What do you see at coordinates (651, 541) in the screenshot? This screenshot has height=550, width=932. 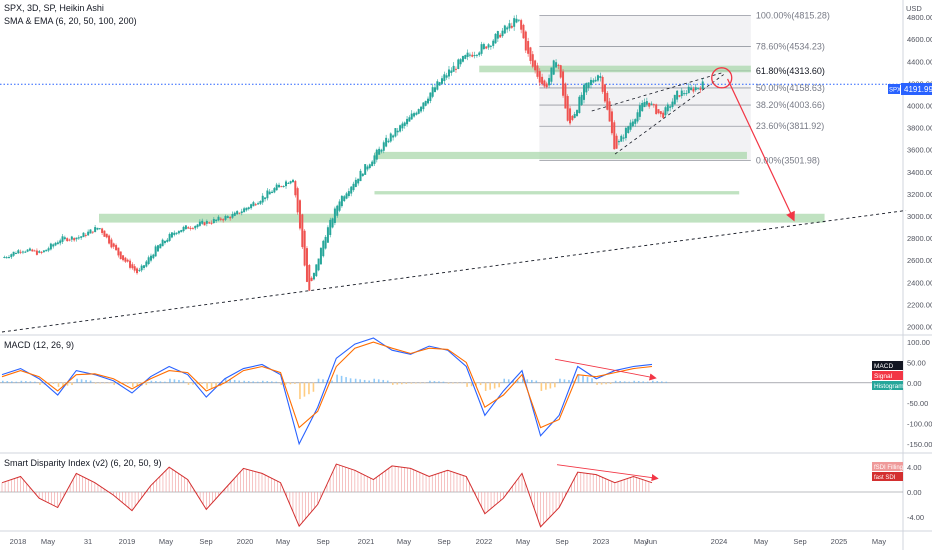 I see `time-tick-label: Jun` at bounding box center [651, 541].